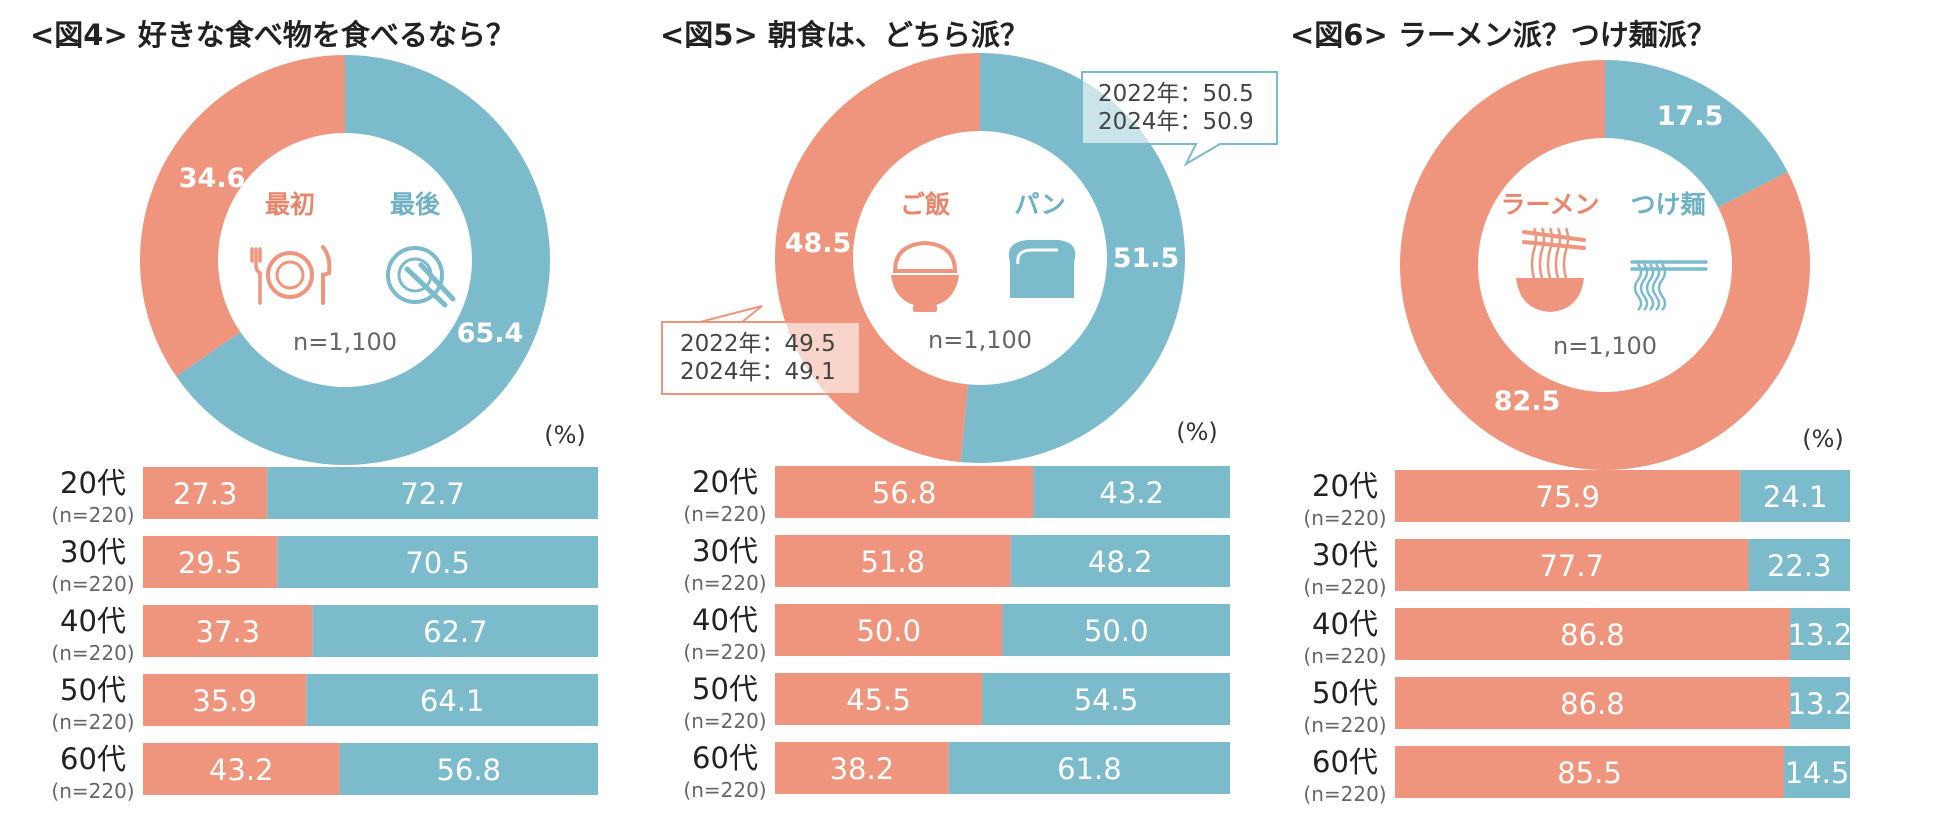 Image resolution: width=1950 pixels, height=814 pixels. Describe the element at coordinates (1131, 493) in the screenshot. I see `bar-value-label: 43.2` at that location.